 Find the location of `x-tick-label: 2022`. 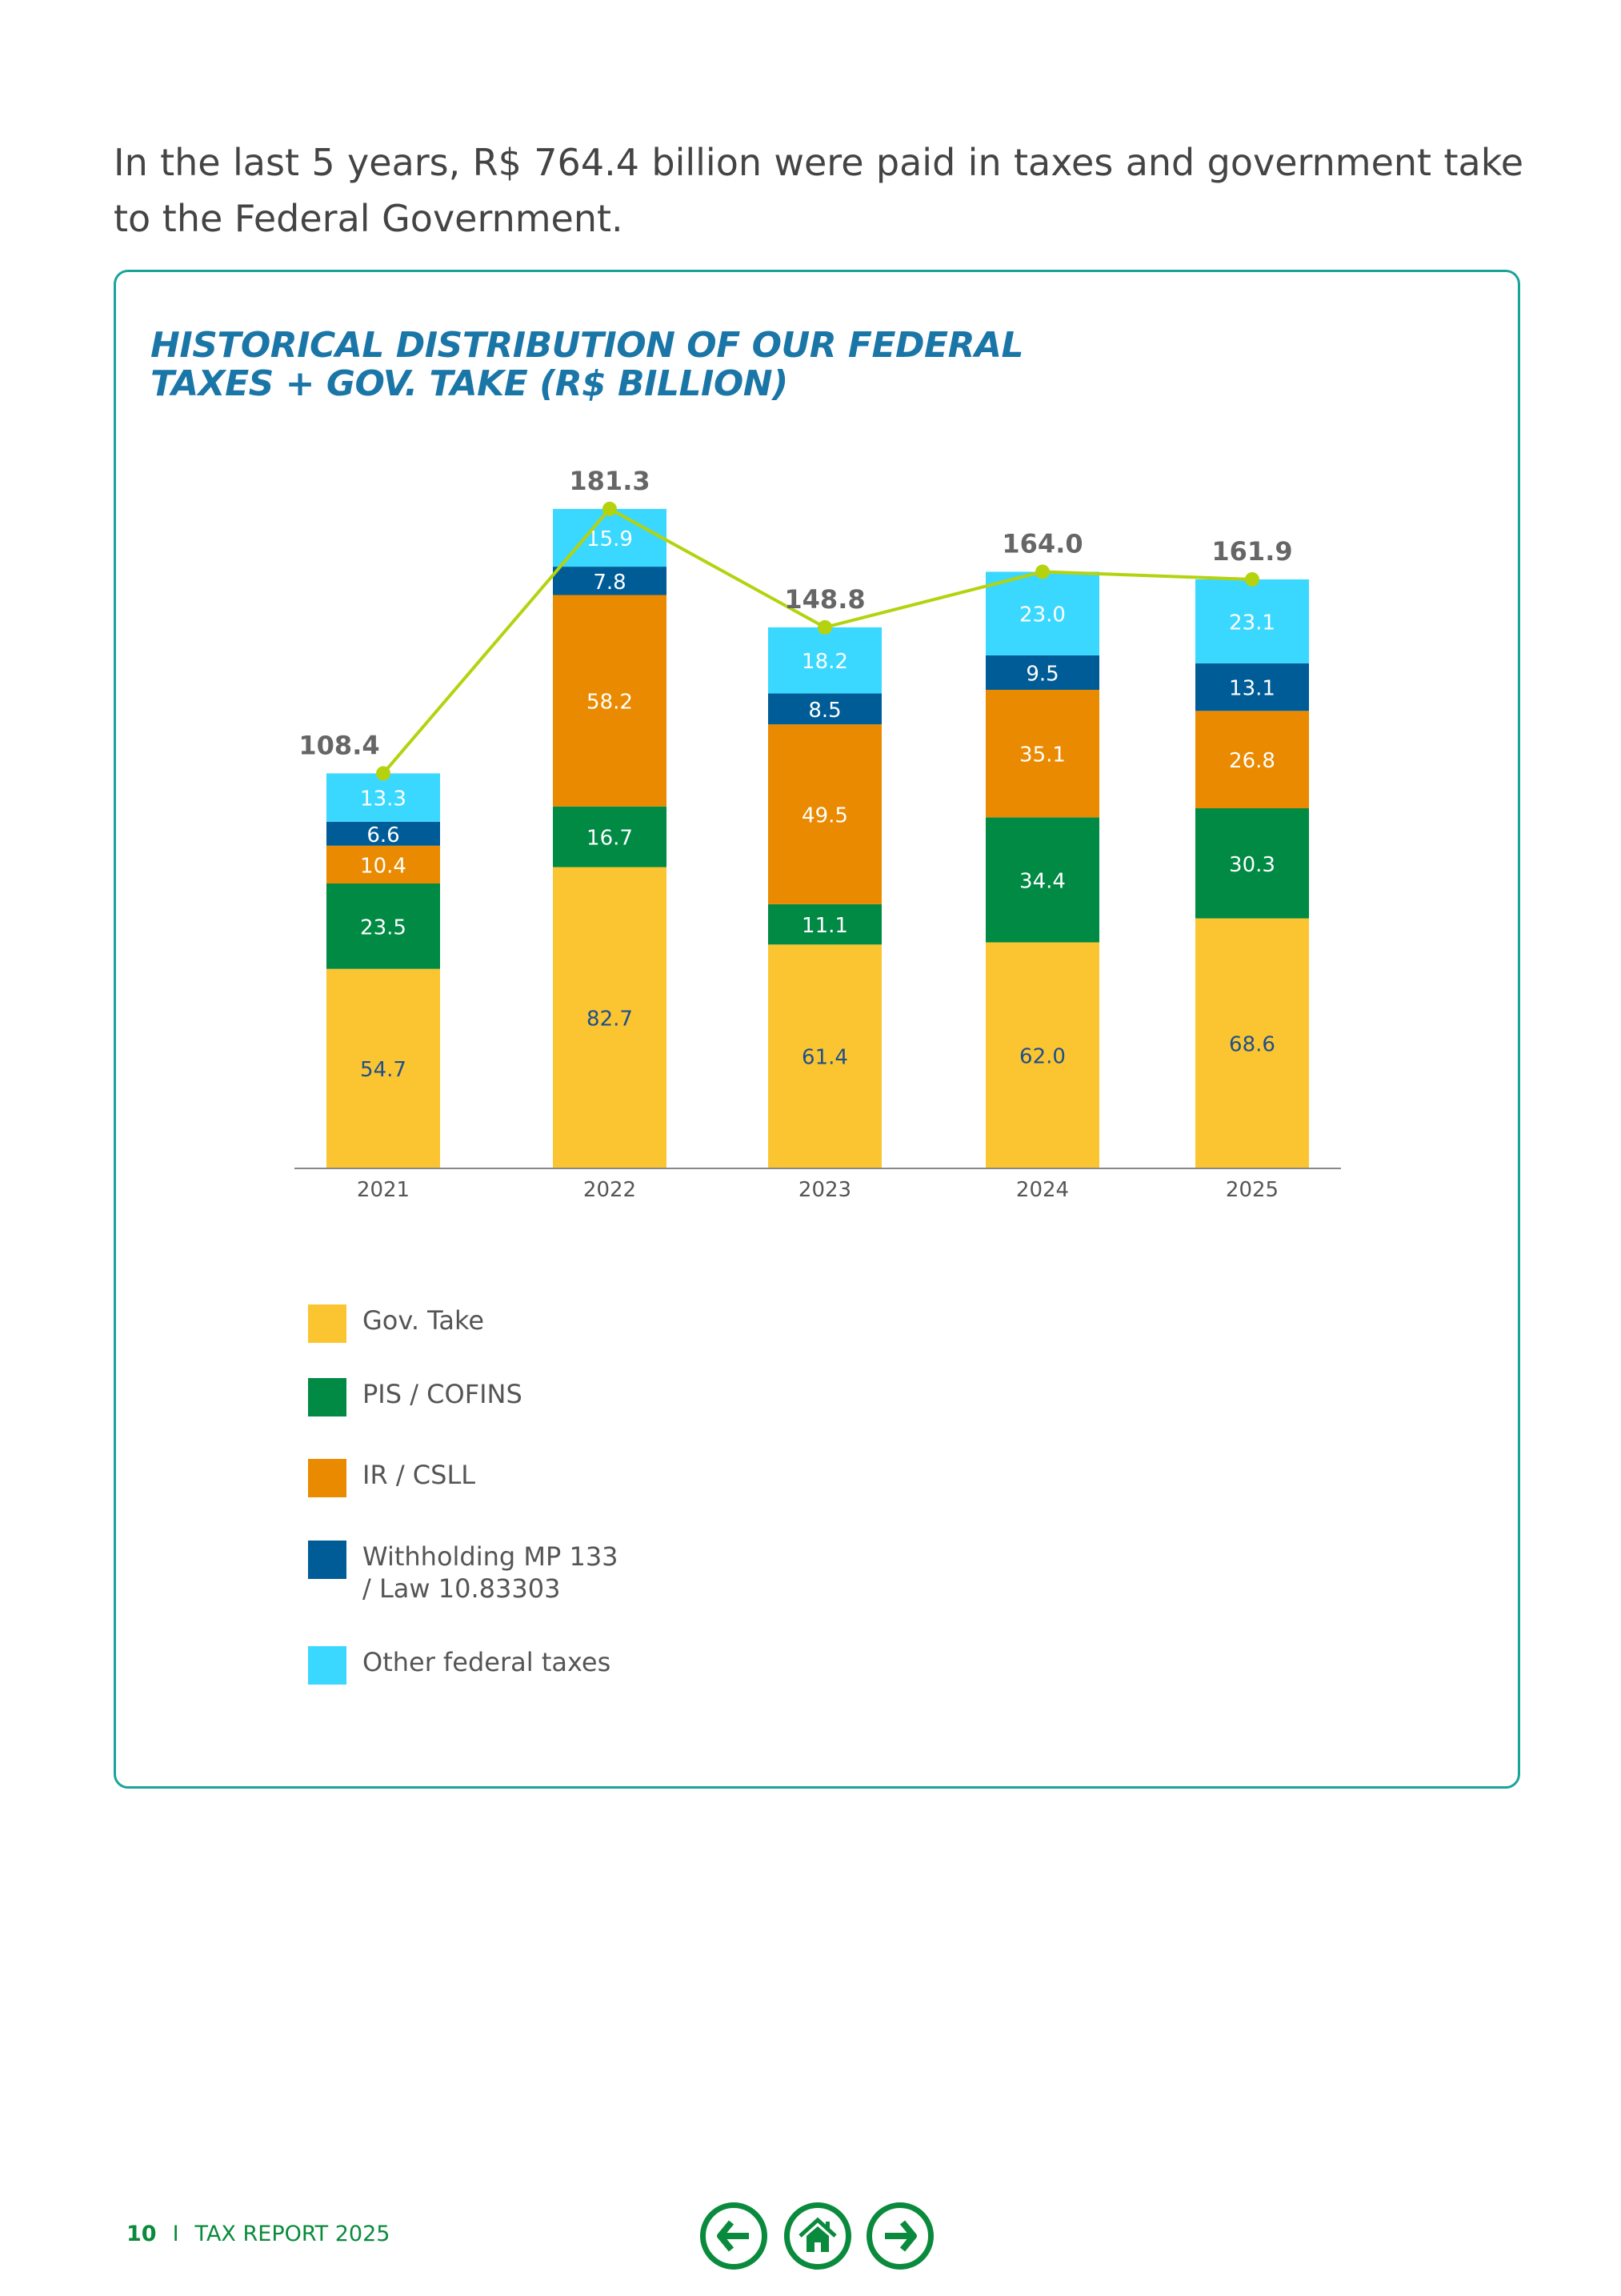

x-tick-label: 2022 is located at coordinates (609, 1190).